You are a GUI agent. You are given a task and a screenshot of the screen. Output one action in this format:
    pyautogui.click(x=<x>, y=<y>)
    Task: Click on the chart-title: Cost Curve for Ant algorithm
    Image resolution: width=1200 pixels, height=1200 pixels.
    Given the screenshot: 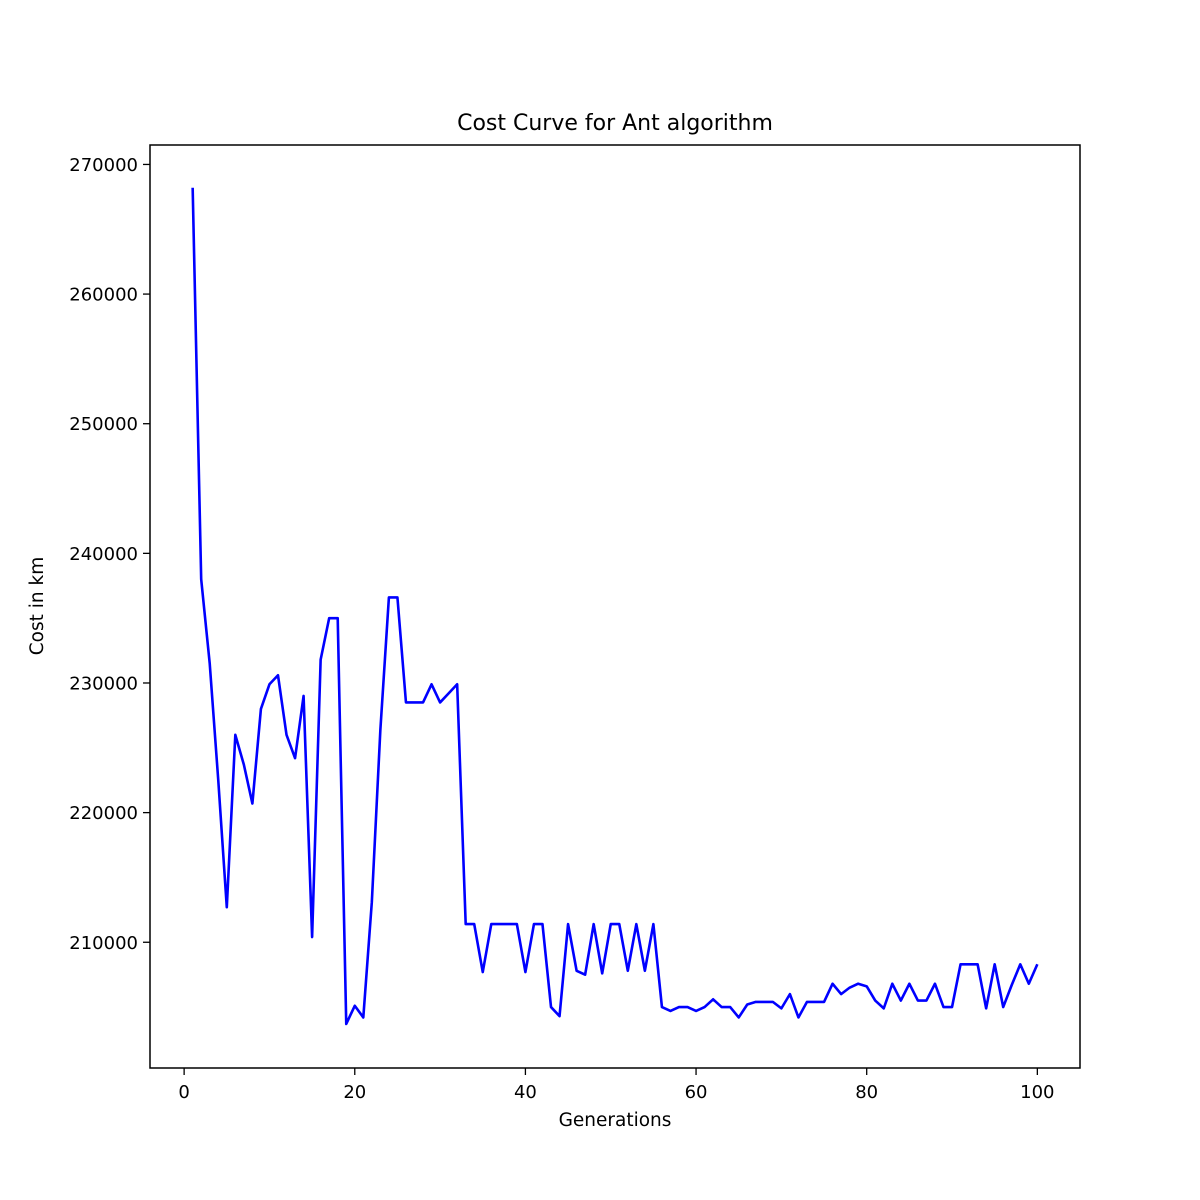 What is the action you would take?
    pyautogui.click(x=615, y=123)
    